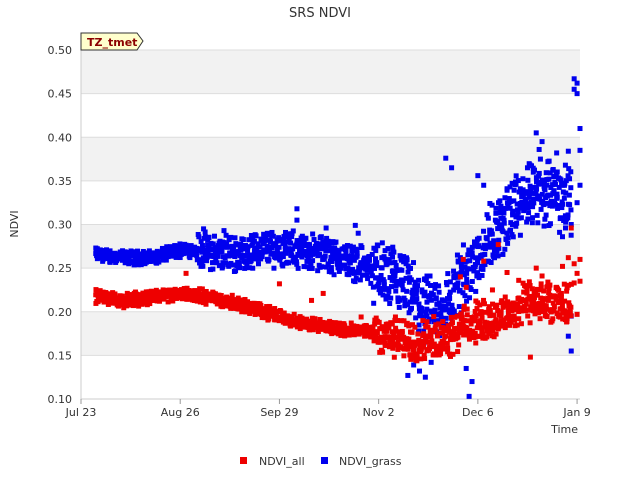  Describe the element at coordinates (60, 137) in the screenshot. I see `y-tick-label: 0.40` at that location.